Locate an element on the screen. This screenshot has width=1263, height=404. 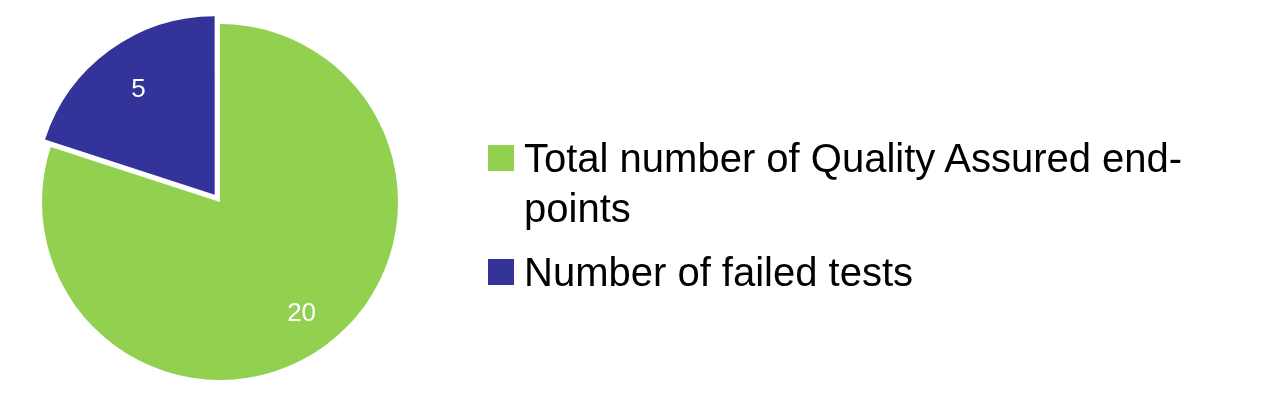
legend-label: Number of failed tests is located at coordinates (719, 272).